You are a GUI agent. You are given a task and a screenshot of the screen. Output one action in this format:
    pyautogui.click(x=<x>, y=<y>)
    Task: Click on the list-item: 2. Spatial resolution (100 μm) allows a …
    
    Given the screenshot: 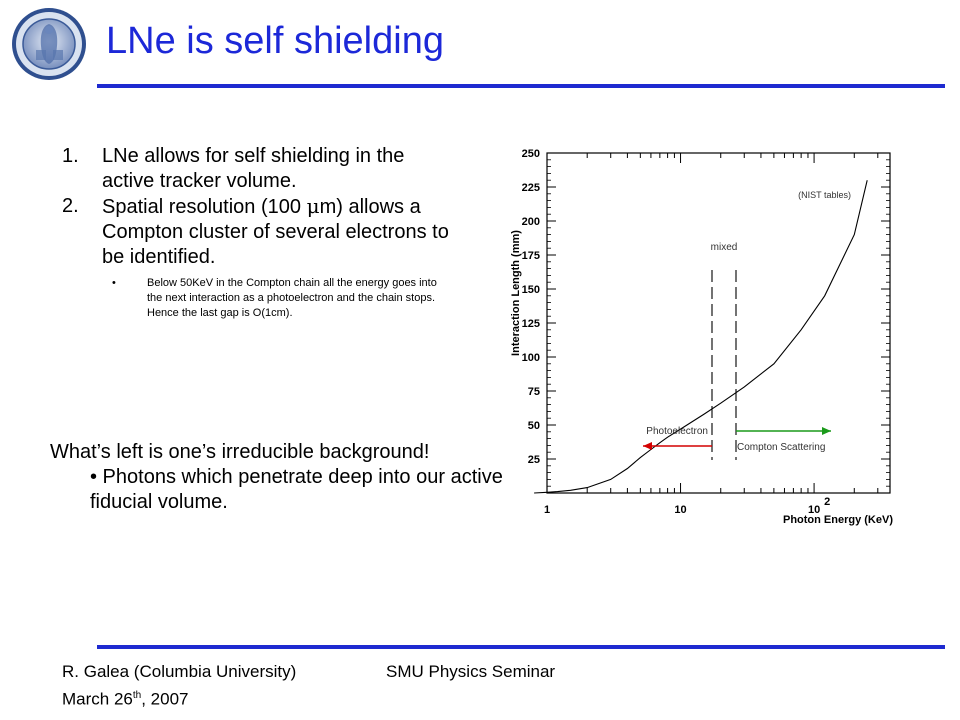 What is the action you would take?
    pyautogui.click(x=257, y=232)
    